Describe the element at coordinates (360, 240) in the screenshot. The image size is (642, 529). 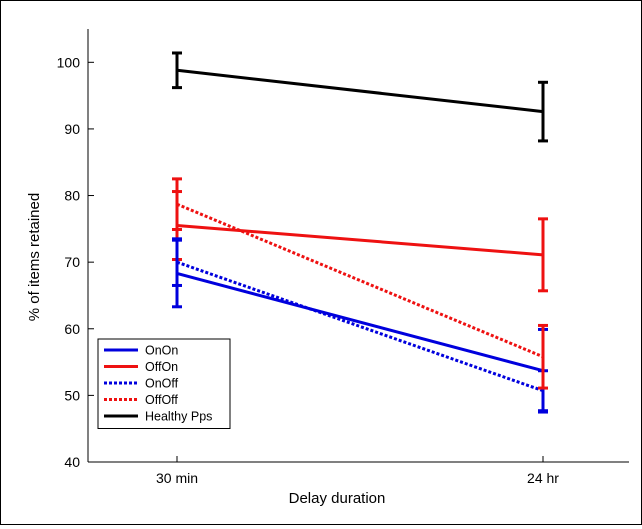
I see `series-offon-line` at that location.